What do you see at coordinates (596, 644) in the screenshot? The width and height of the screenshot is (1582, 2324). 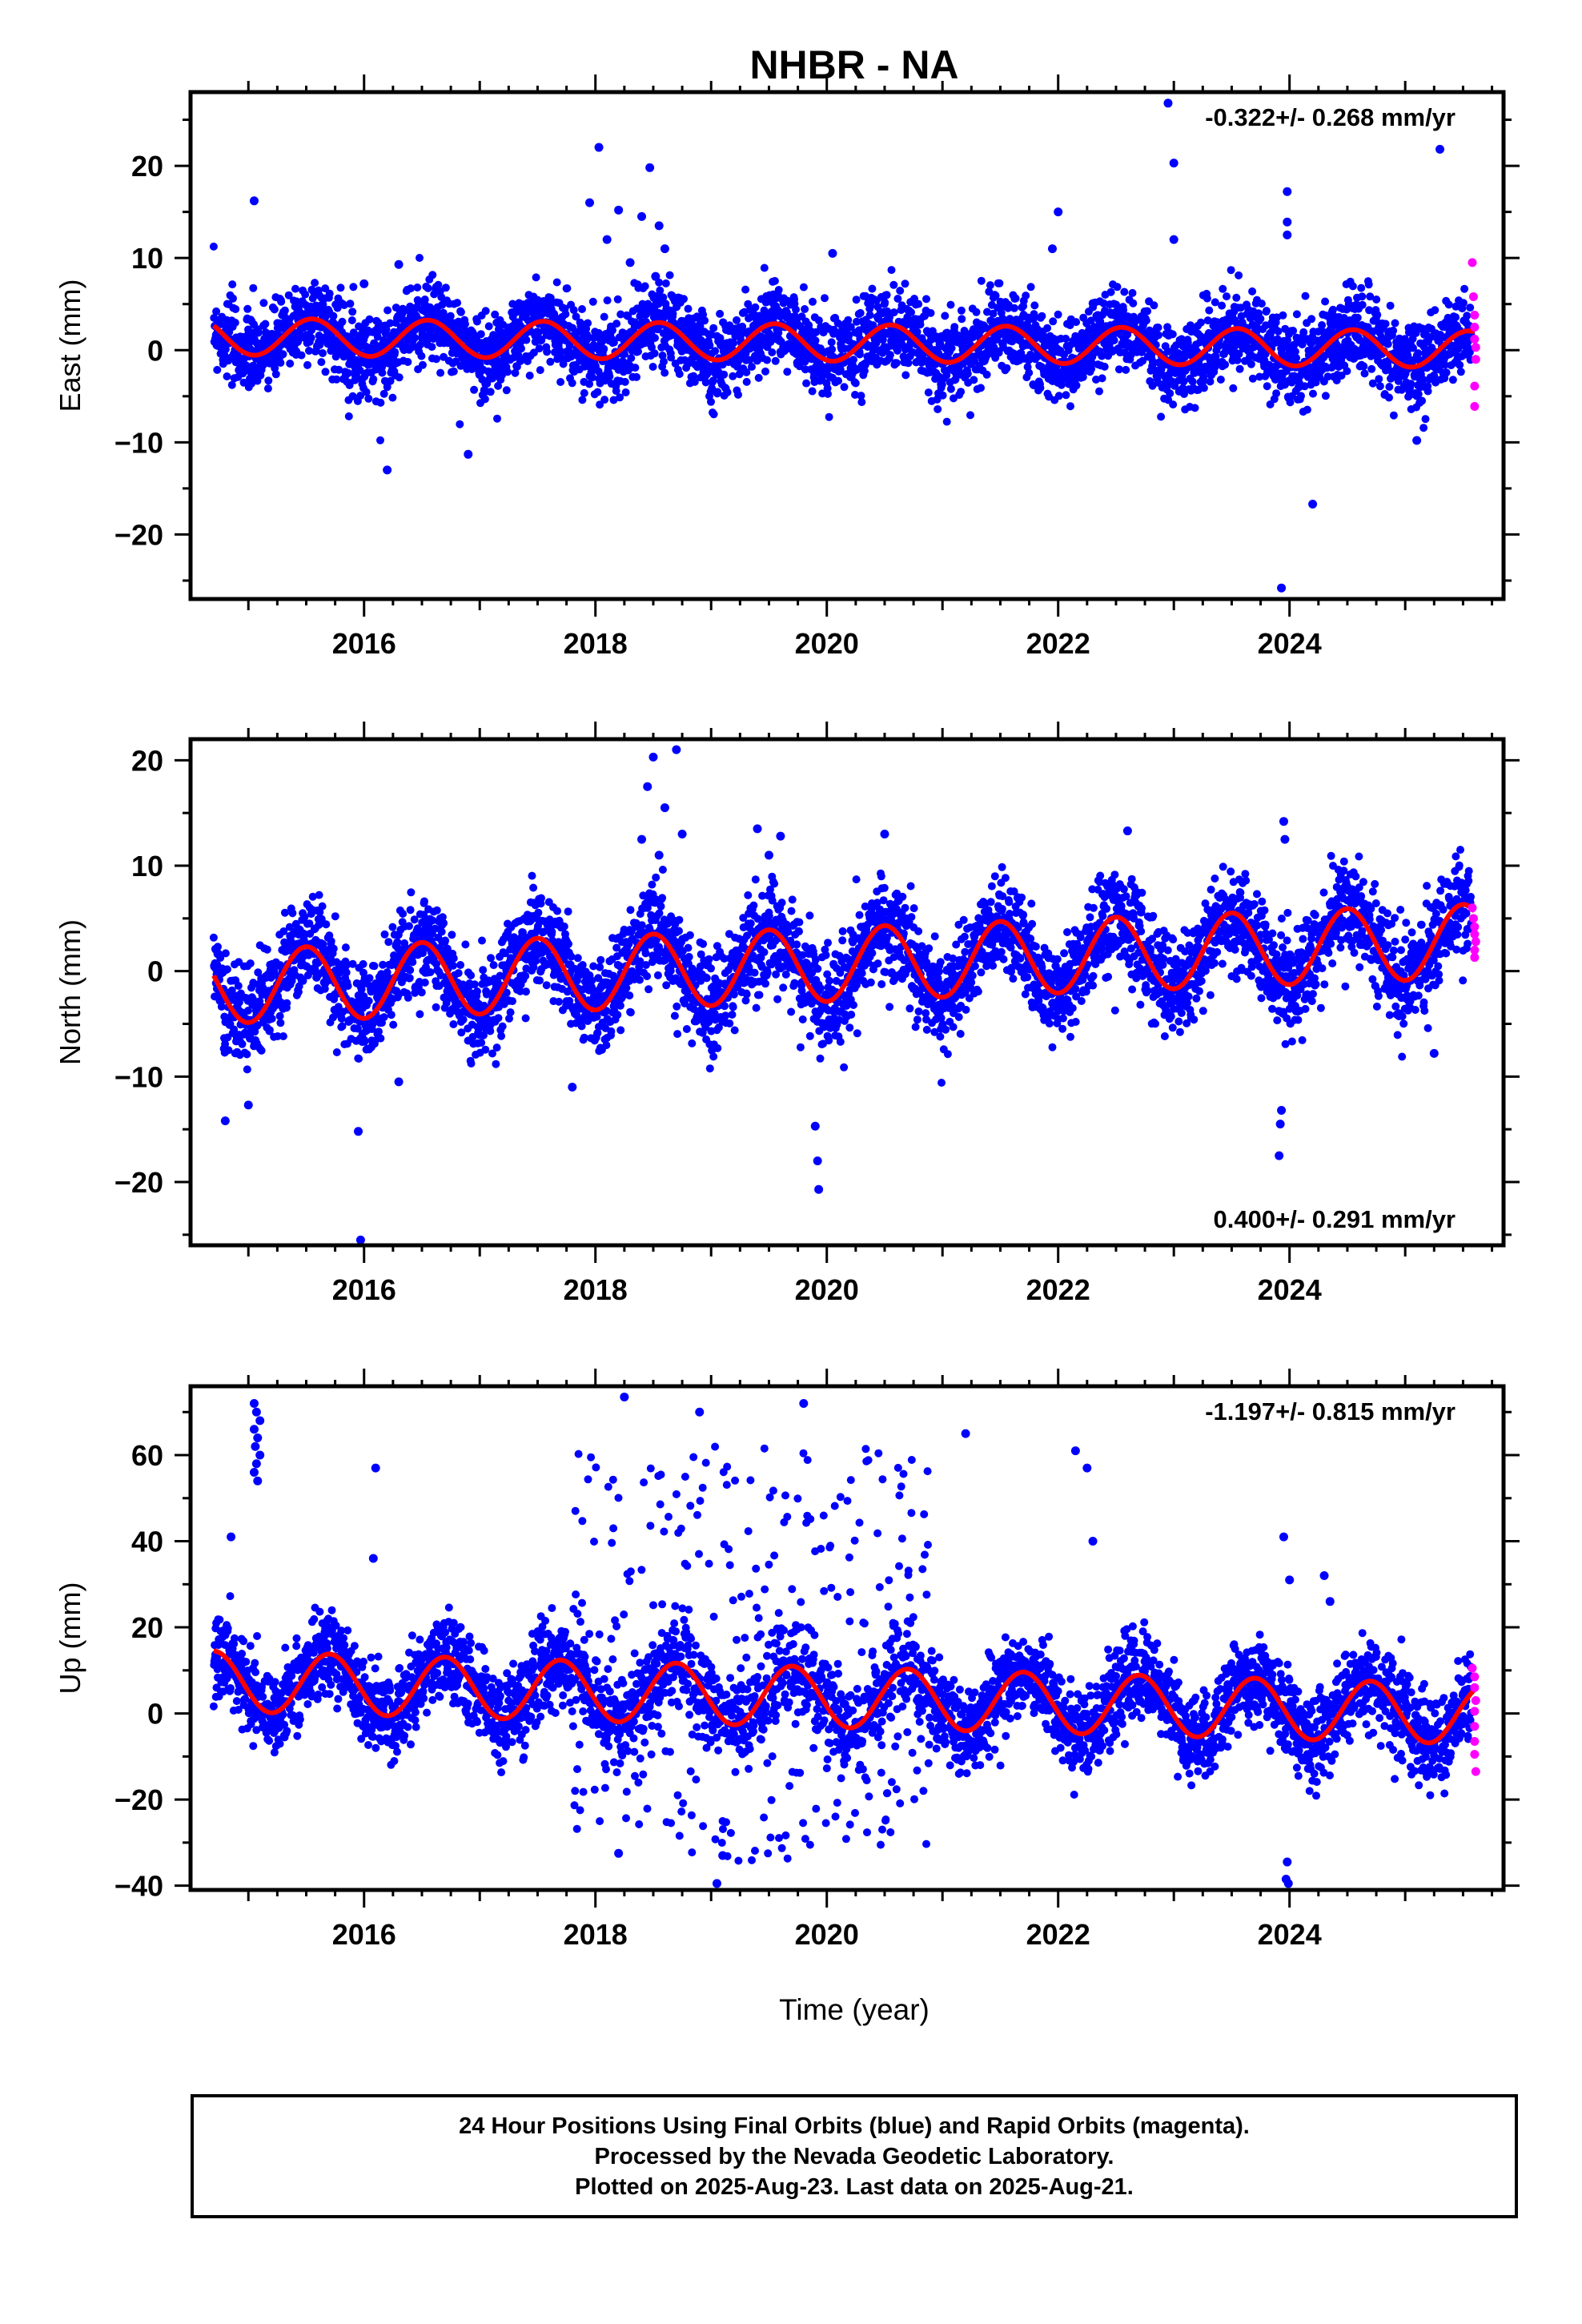 I see `x-tick-label: 2018` at bounding box center [596, 644].